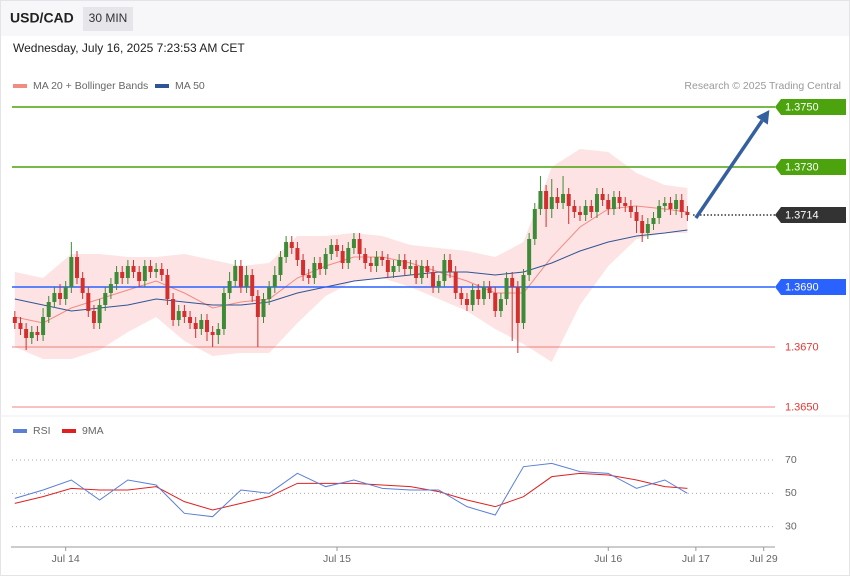 This screenshot has height=576, width=850. I want to click on ma50-line, so click(351, 270).